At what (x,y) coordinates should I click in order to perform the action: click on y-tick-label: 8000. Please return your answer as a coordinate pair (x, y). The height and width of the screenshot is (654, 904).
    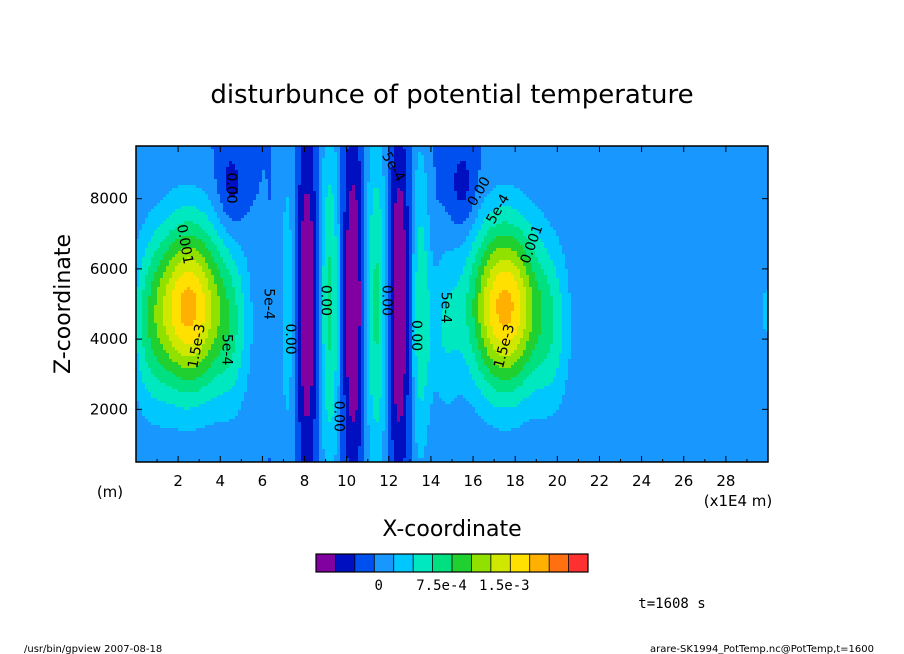
    Looking at the image, I should click on (109, 199).